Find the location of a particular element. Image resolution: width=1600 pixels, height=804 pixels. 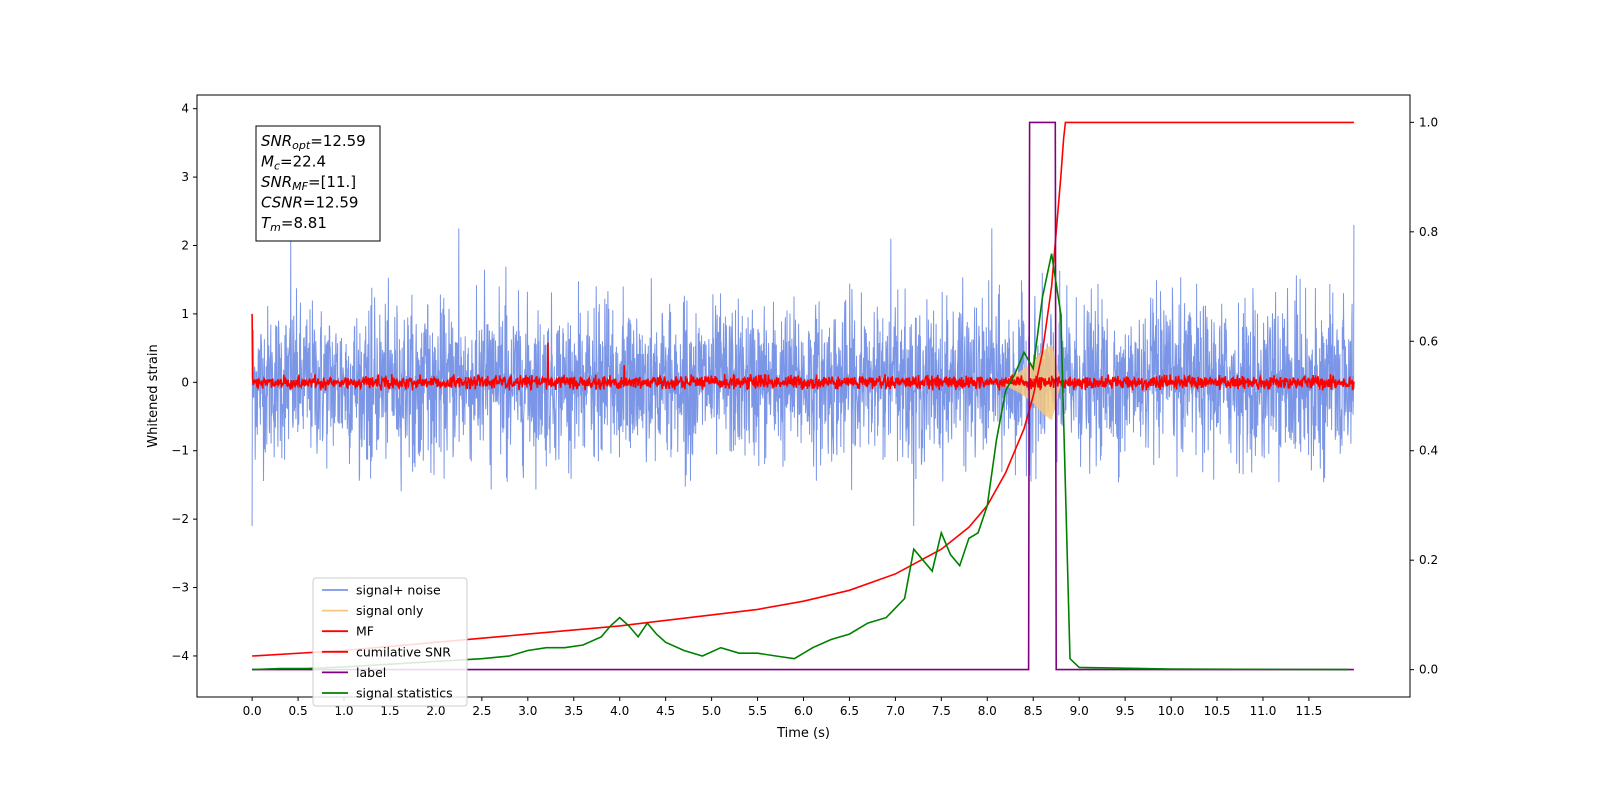

legend-label-mf: MF is located at coordinates (365, 631).